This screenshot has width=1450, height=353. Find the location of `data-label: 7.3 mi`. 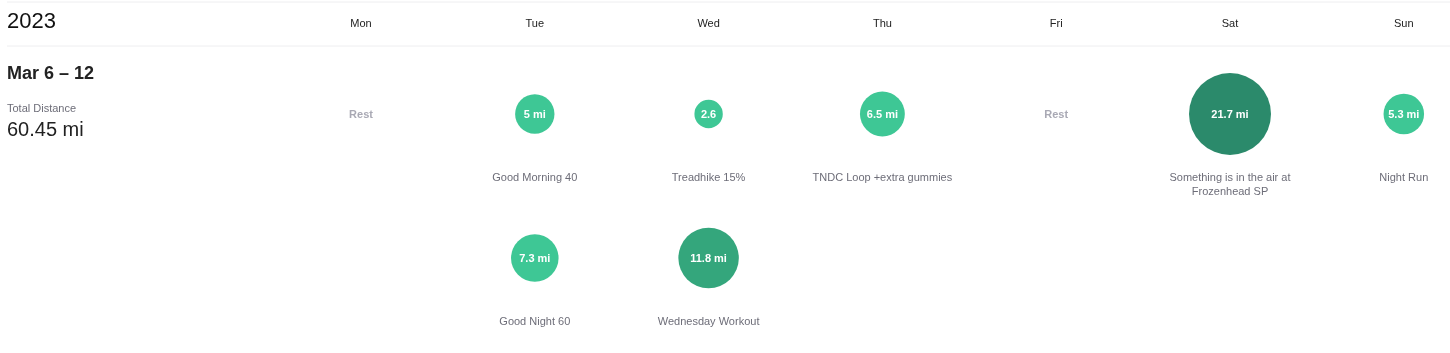

data-label: 7.3 mi is located at coordinates (535, 258).